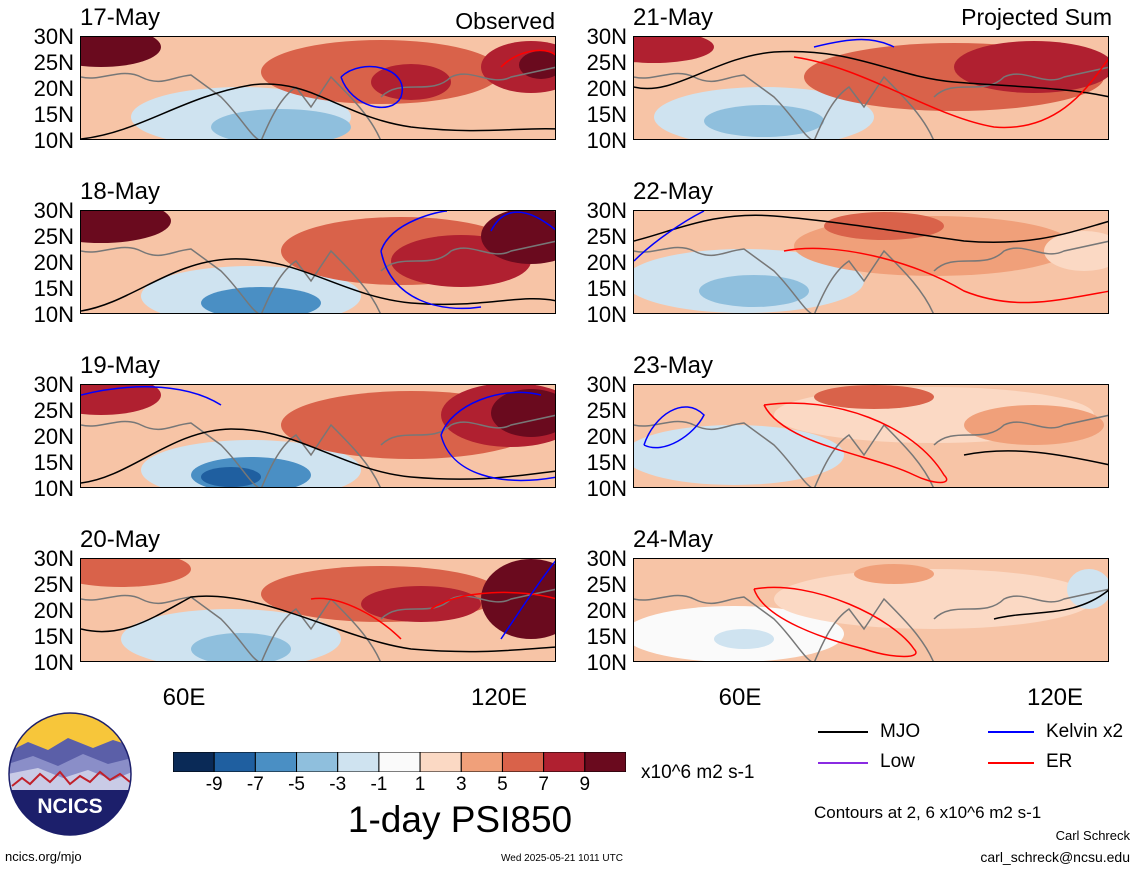 The width and height of the screenshot is (1135, 872). I want to click on right-panel-3-lat-label: 20N, so click(606, 436).